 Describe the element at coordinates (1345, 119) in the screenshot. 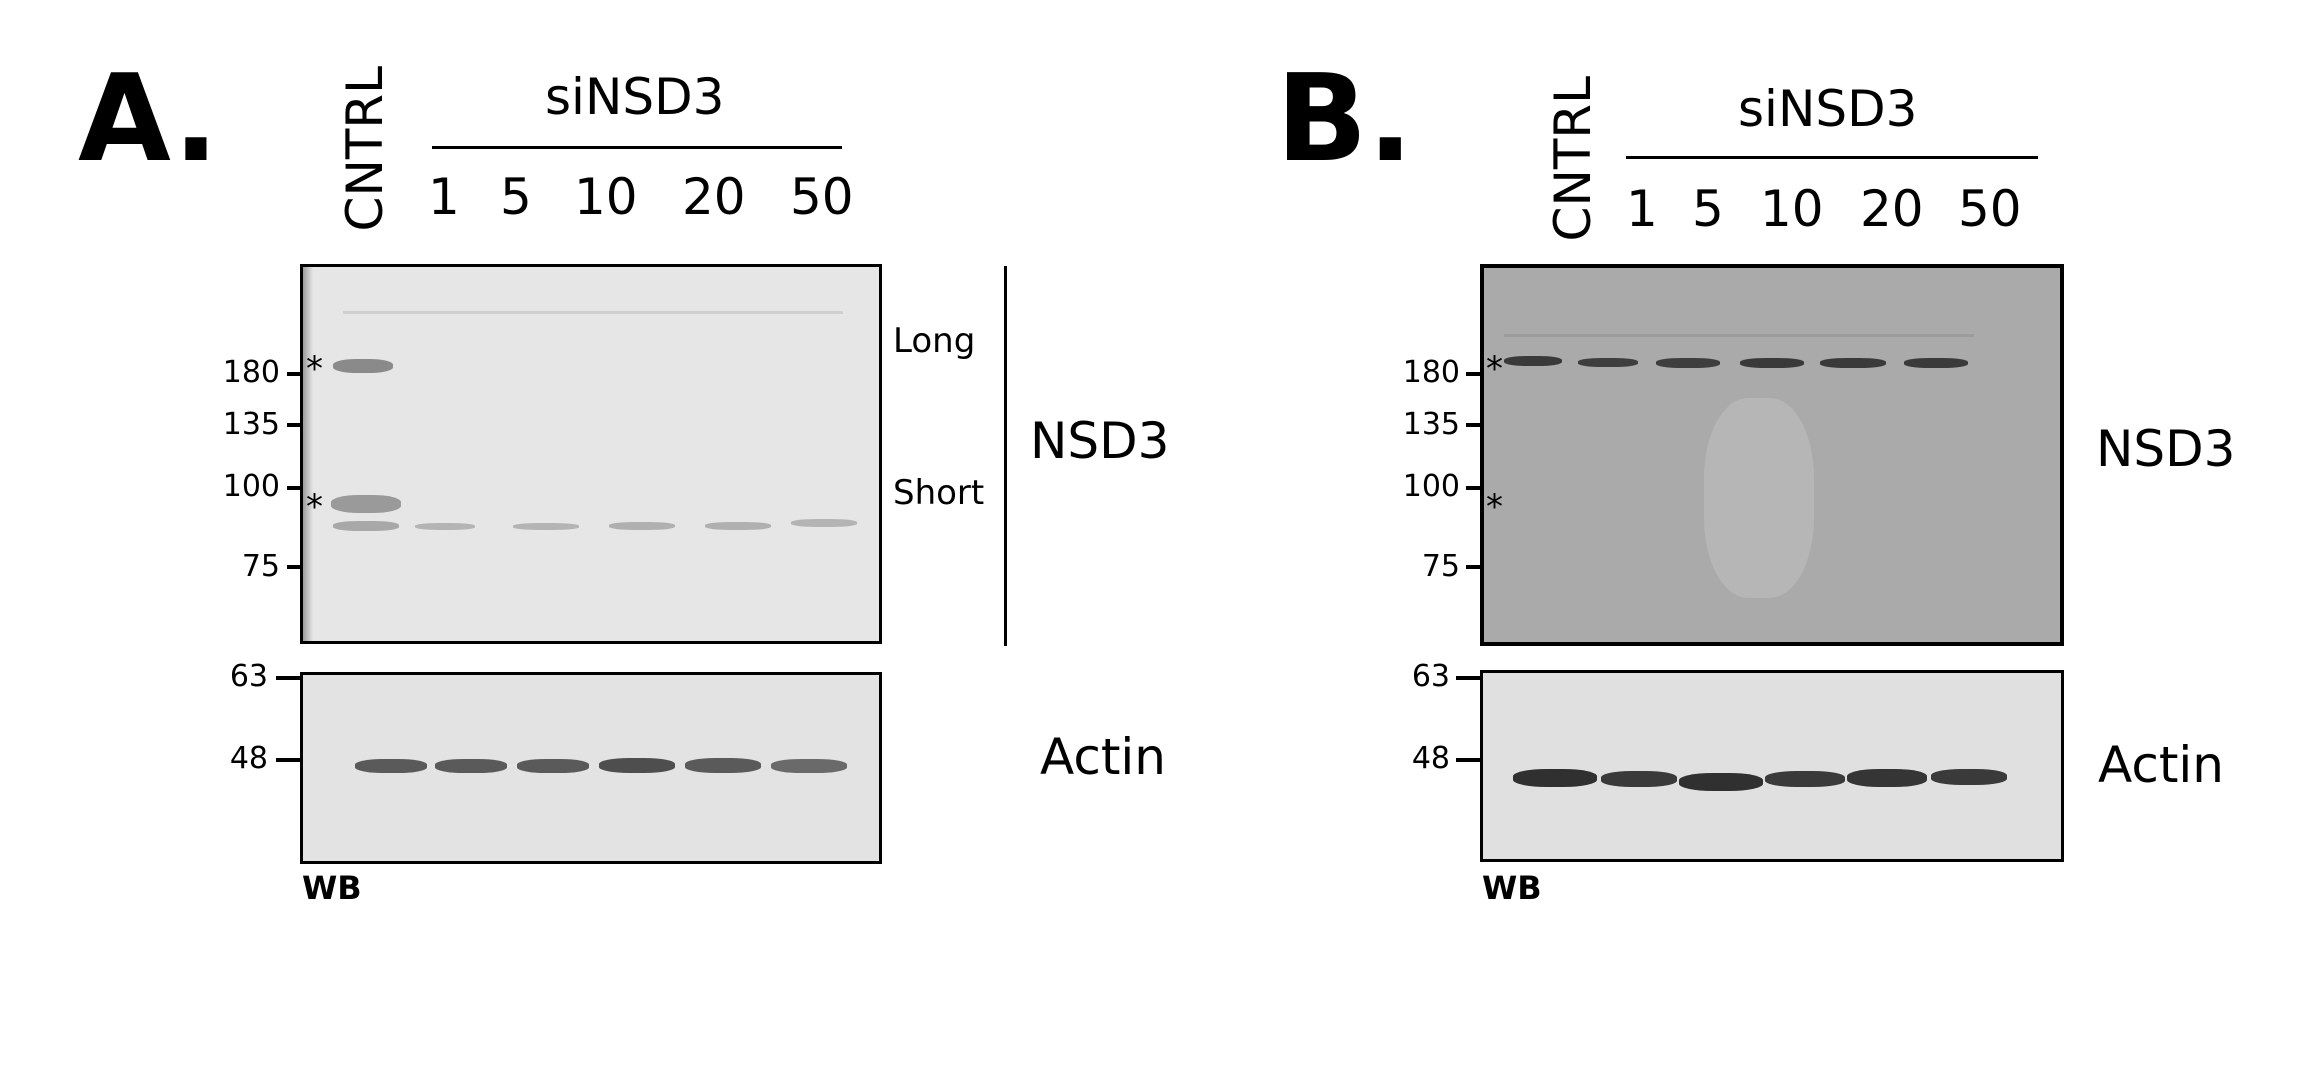

I see `panel-b-letter: B.` at that location.